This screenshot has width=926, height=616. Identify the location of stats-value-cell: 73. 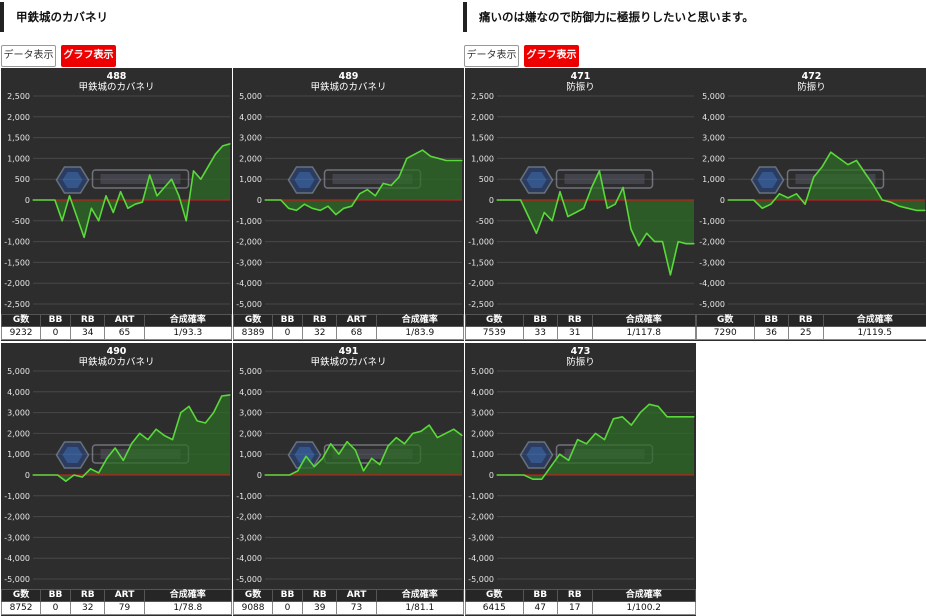
(356, 608).